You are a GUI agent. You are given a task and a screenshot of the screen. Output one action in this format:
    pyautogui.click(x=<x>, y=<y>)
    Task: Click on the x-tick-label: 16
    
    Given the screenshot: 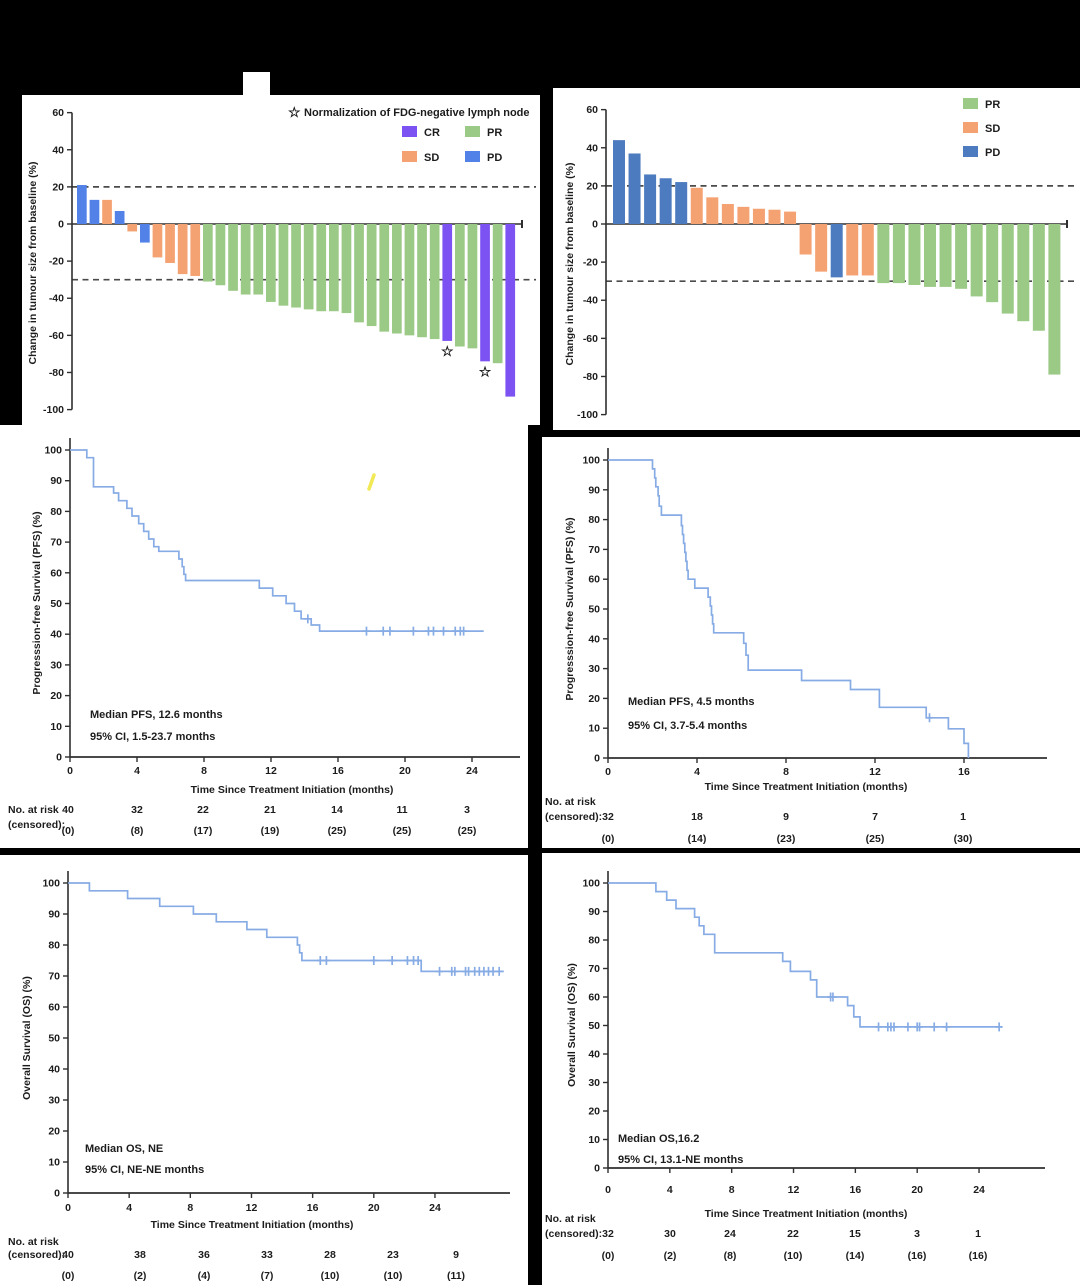 What is the action you would take?
    pyautogui.click(x=856, y=1190)
    